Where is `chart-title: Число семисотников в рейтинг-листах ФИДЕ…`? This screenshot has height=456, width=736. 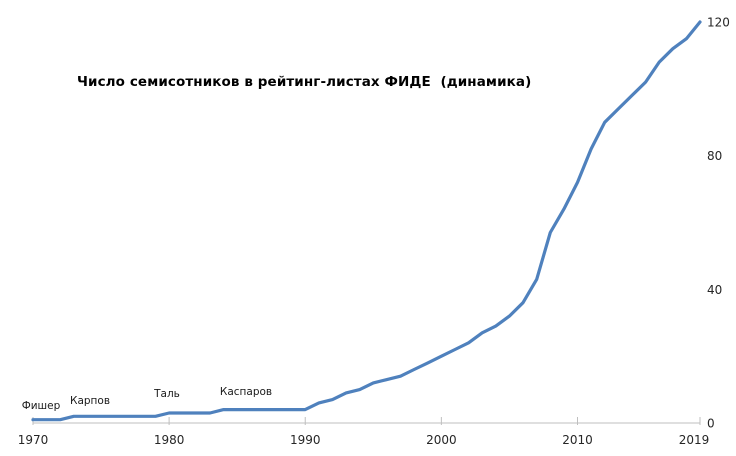
chart-title: Число семисотников в рейтинг-листах ФИДЕ… is located at coordinates (304, 82).